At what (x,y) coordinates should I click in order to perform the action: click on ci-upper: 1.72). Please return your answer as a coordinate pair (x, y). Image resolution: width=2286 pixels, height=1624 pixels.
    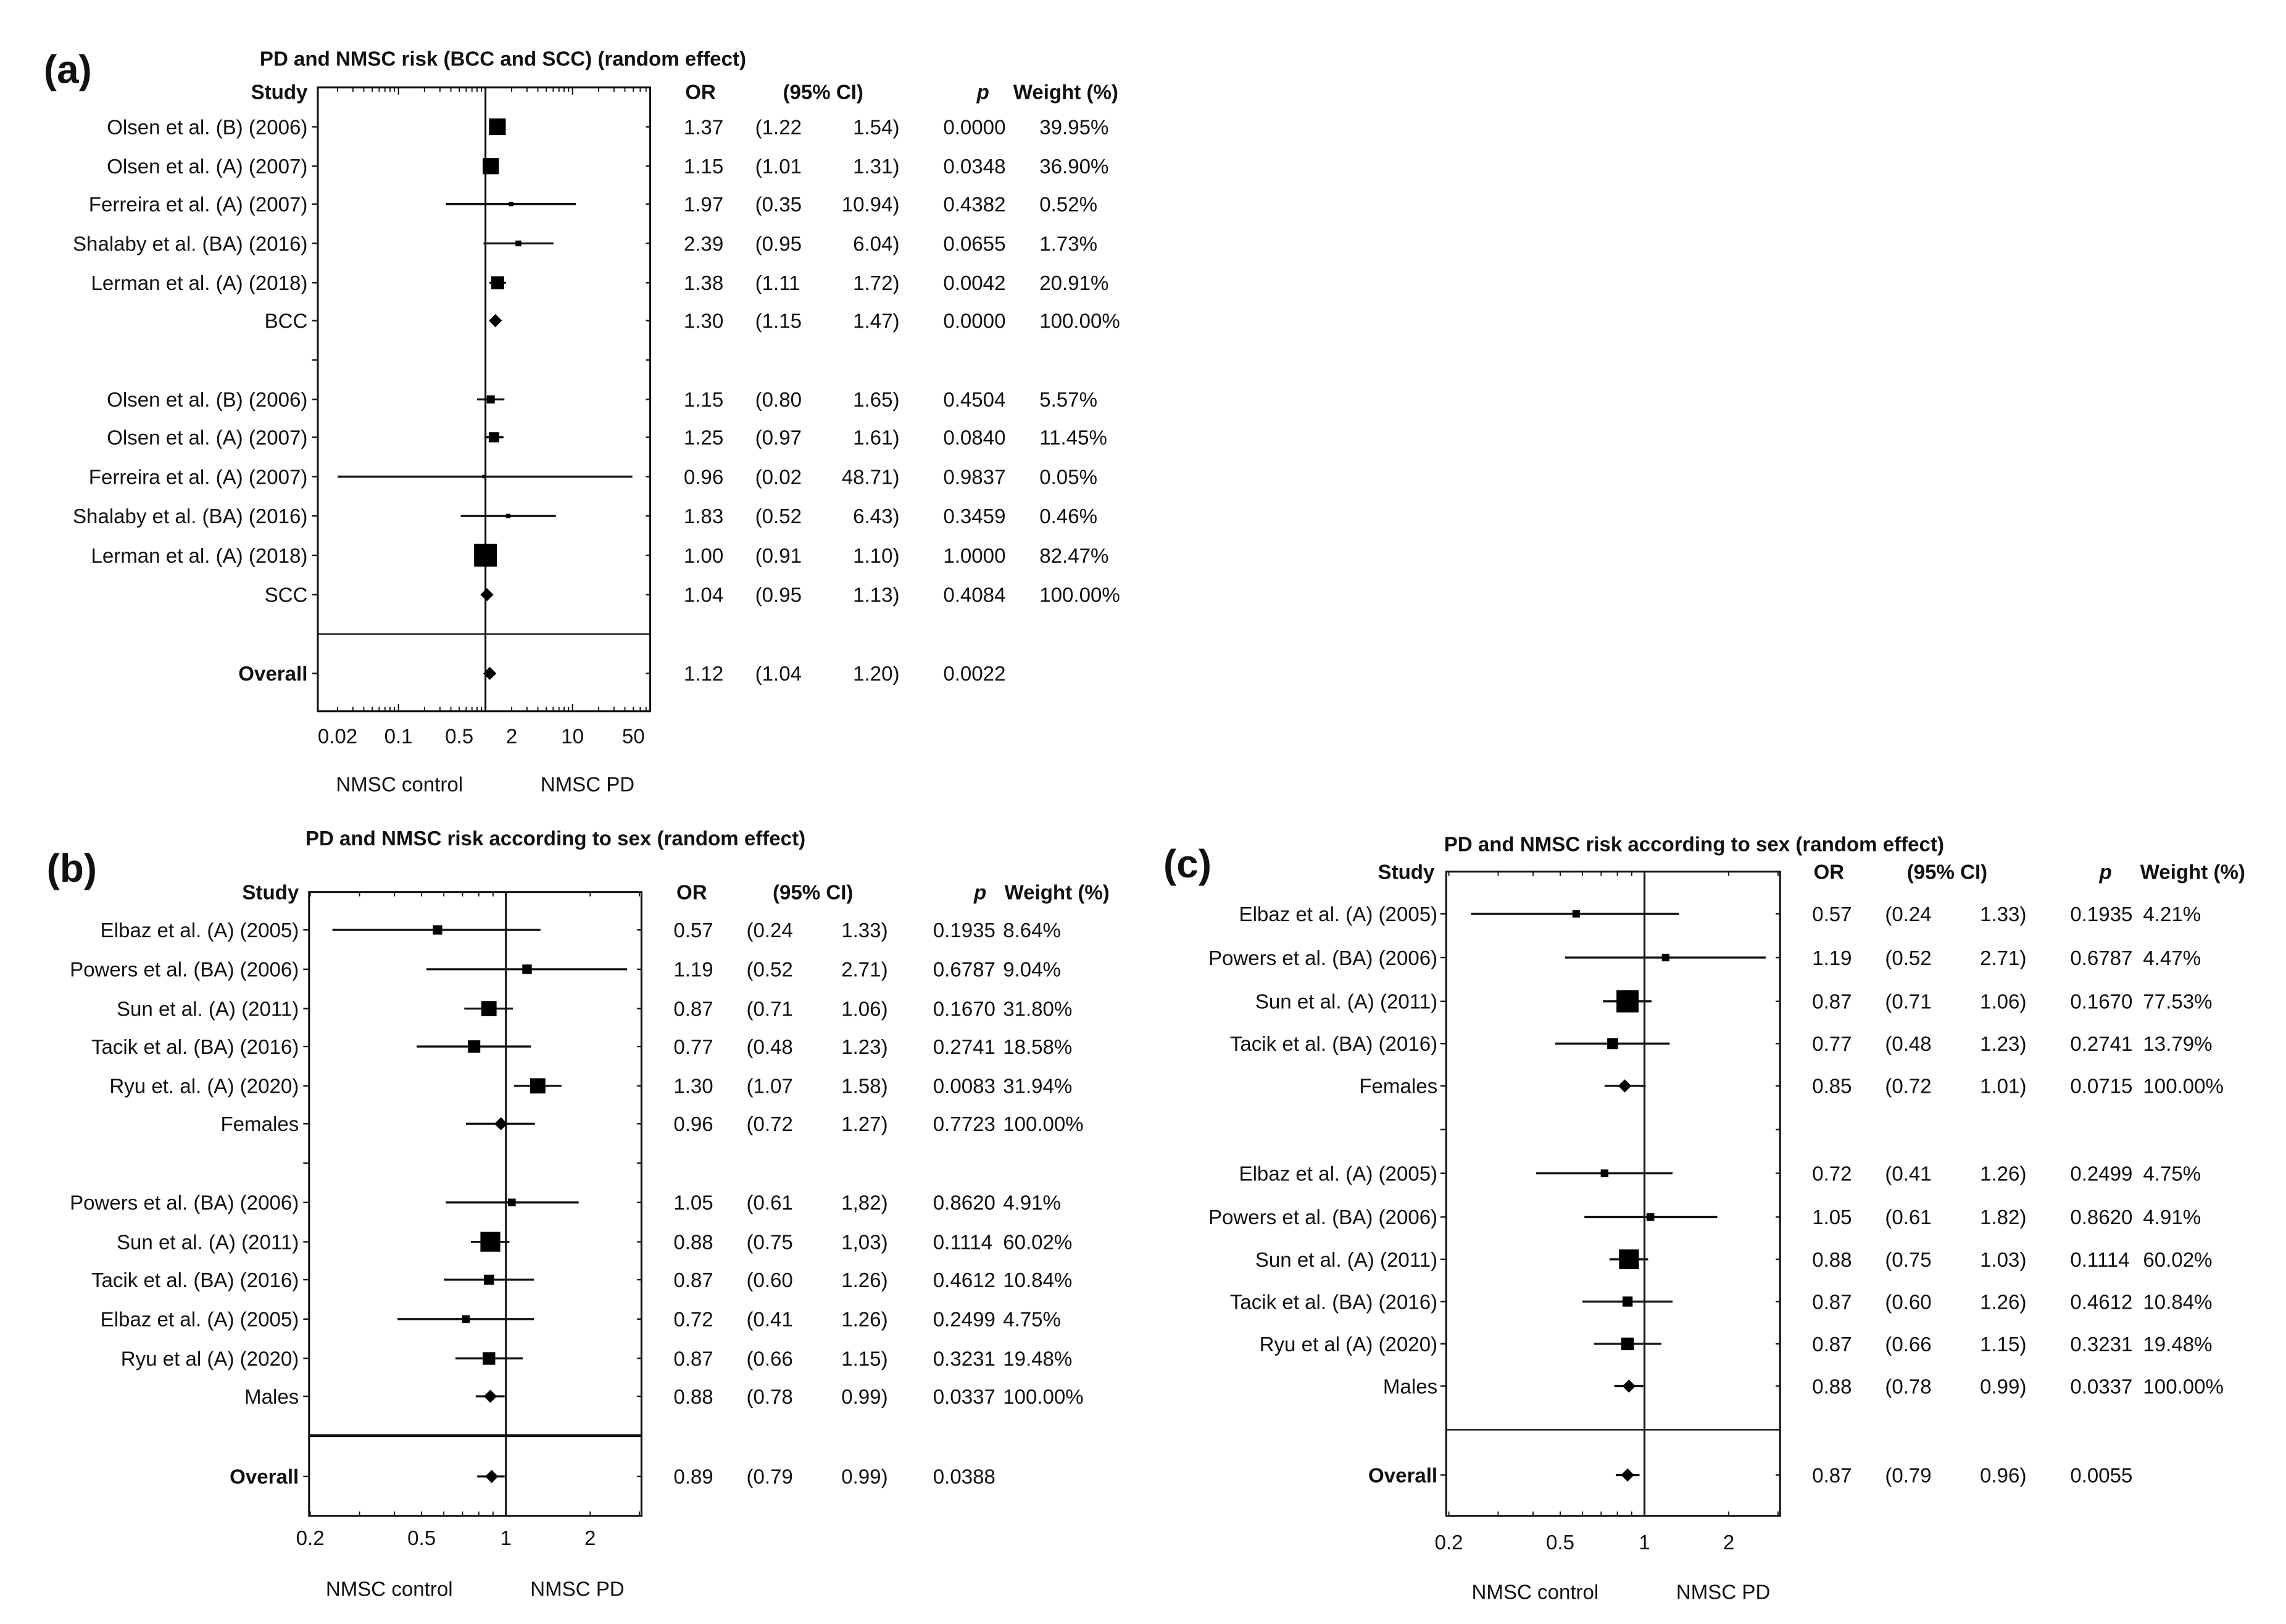
    Looking at the image, I should click on (876, 283).